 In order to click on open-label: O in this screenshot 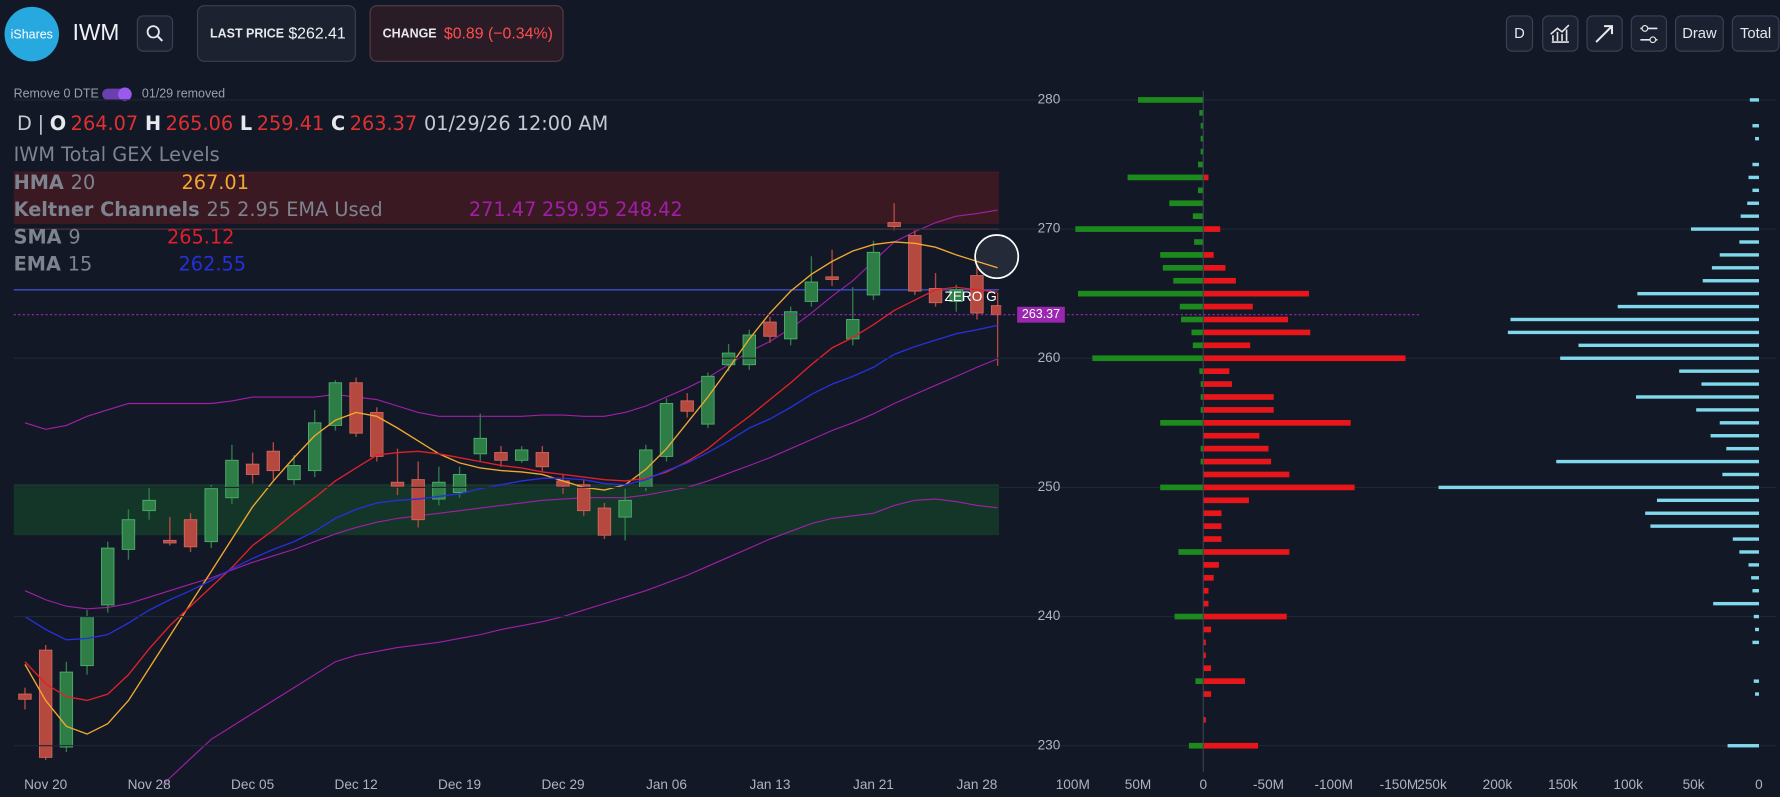, I will do `click(58, 122)`.